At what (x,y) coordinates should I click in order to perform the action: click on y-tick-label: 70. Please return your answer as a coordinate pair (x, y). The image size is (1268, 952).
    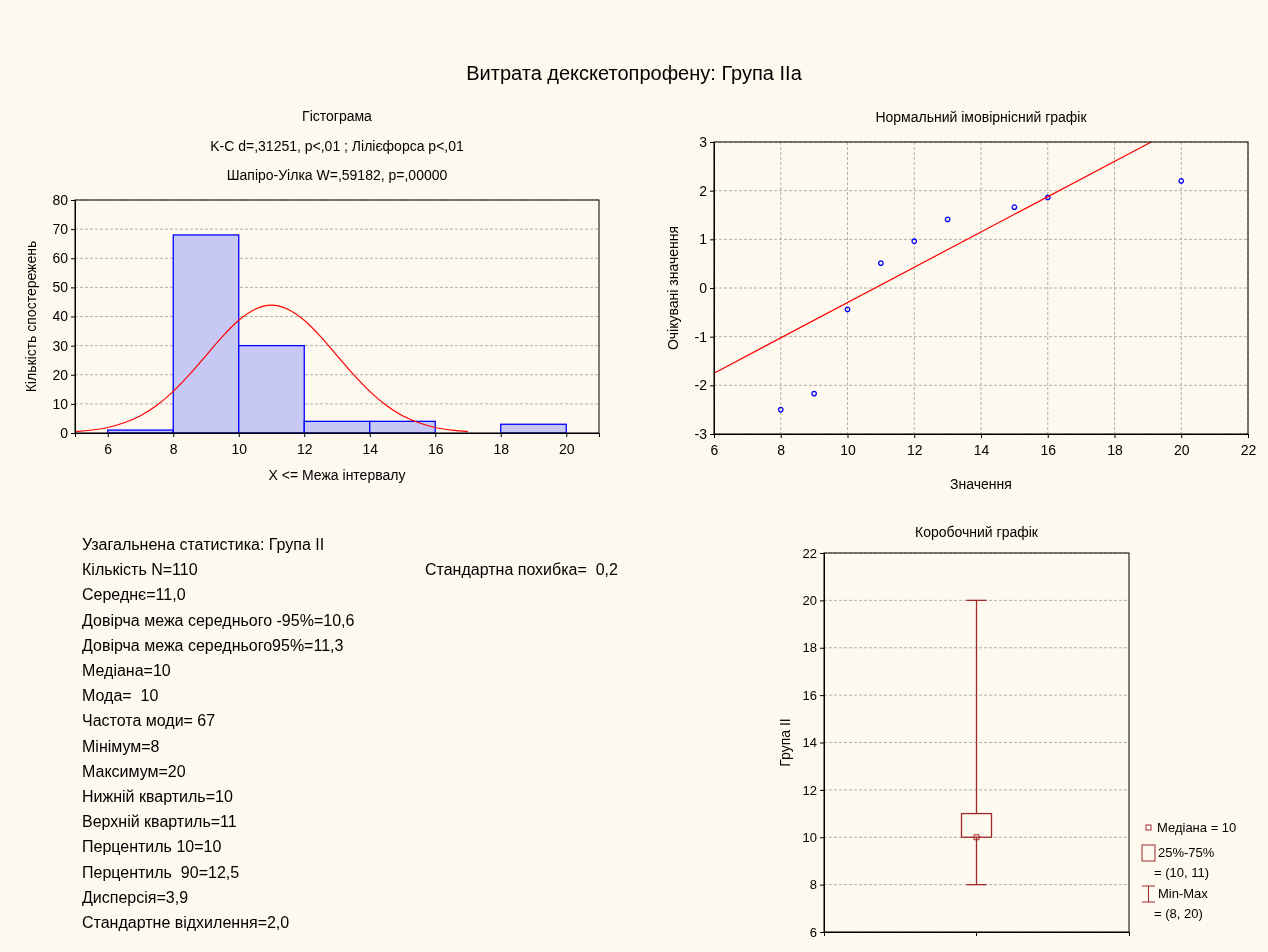
    Looking at the image, I should click on (60, 229).